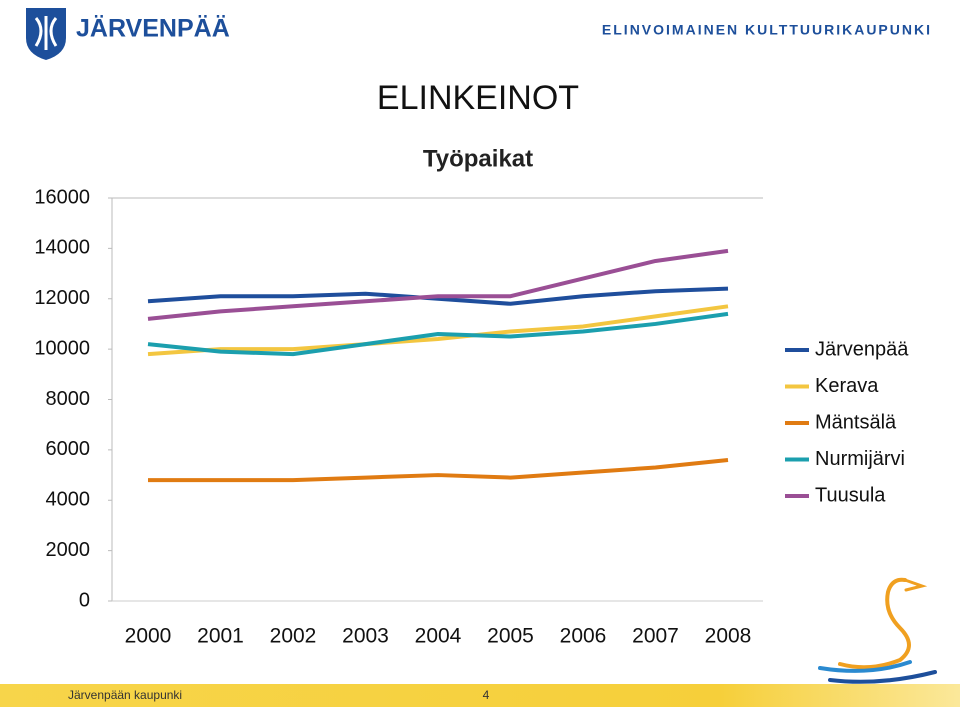  What do you see at coordinates (856, 422) in the screenshot?
I see `legend-label: Mäntsälä` at bounding box center [856, 422].